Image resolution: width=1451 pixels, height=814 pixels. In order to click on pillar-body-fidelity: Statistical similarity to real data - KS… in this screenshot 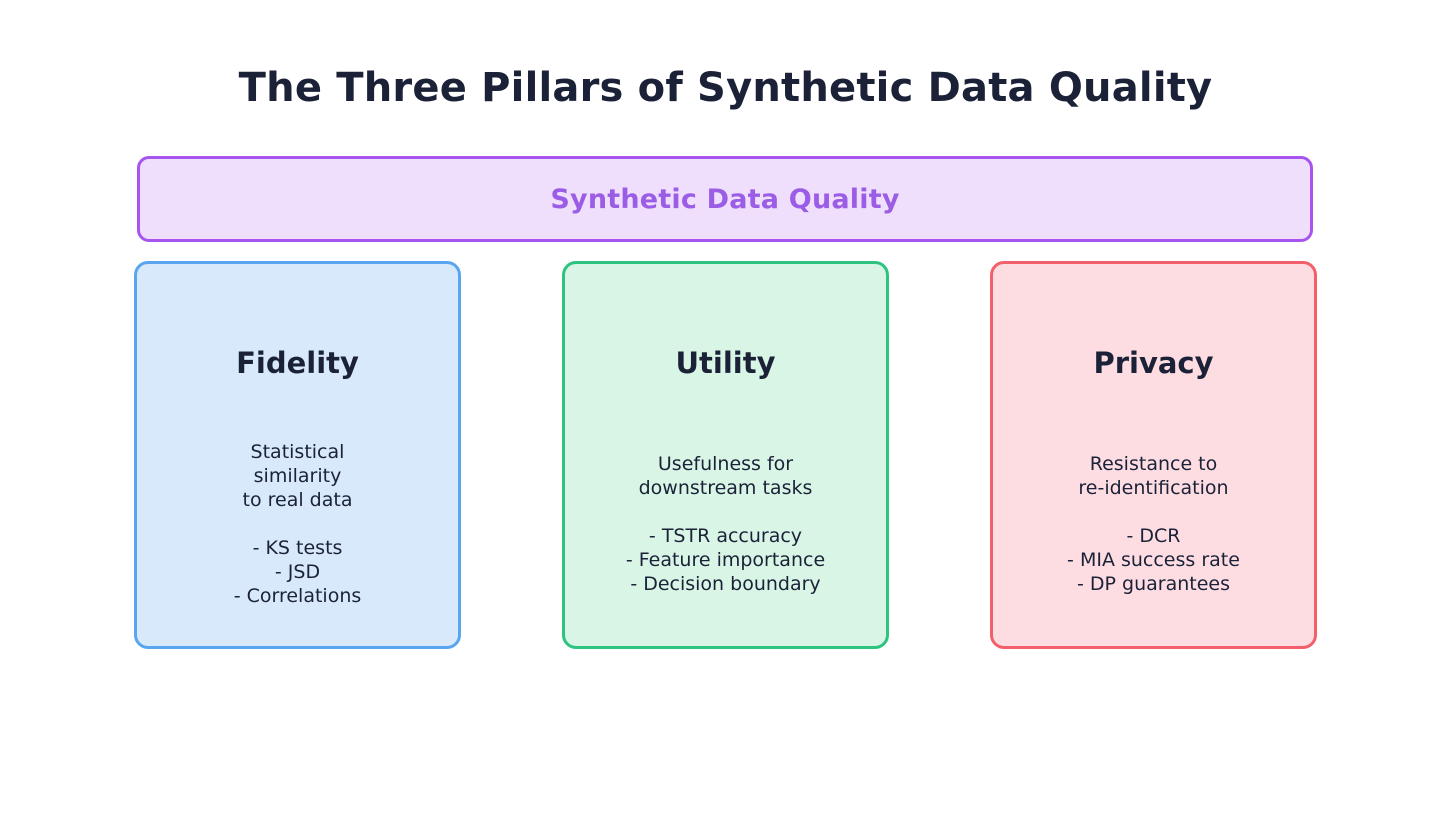, I will do `click(297, 524)`.